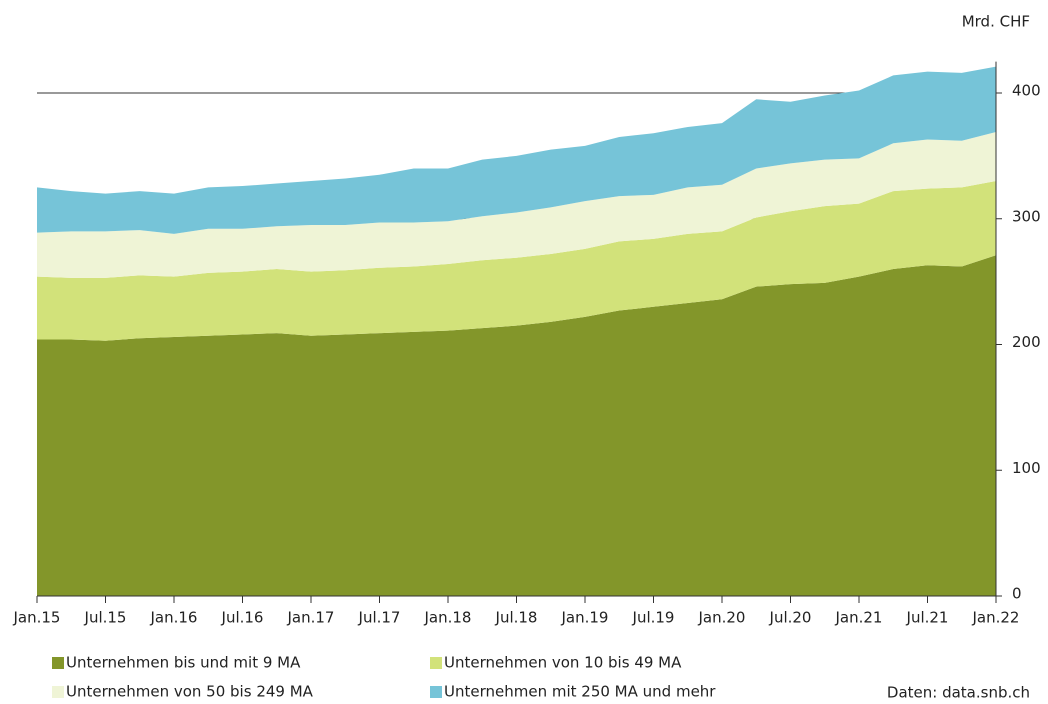 The image size is (1048, 704). What do you see at coordinates (379, 618) in the screenshot?
I see `x-tick-label: Jul.17` at bounding box center [379, 618].